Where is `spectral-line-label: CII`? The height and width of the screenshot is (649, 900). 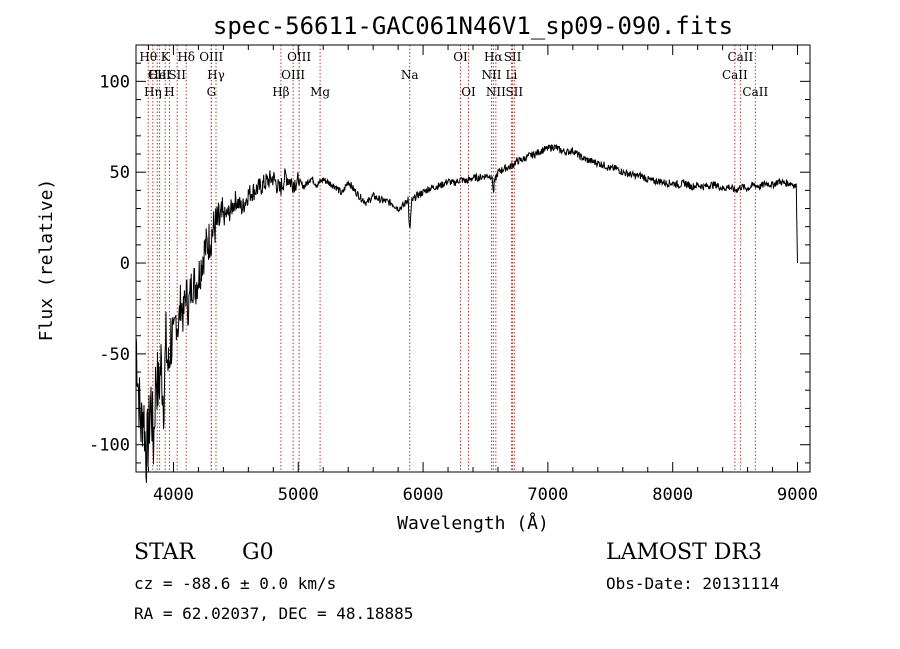
spectral-line-label: CII is located at coordinates (157, 75).